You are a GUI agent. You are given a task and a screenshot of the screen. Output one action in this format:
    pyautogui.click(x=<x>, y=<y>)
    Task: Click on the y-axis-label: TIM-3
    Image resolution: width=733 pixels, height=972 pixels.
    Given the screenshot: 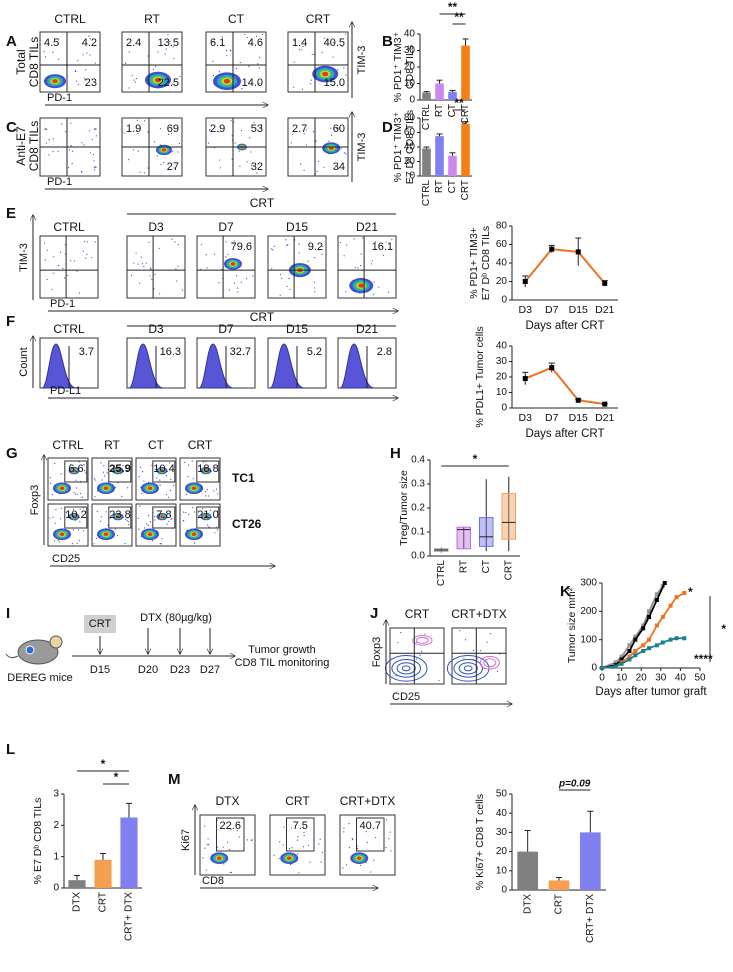 What is the action you would take?
    pyautogui.click(x=362, y=147)
    